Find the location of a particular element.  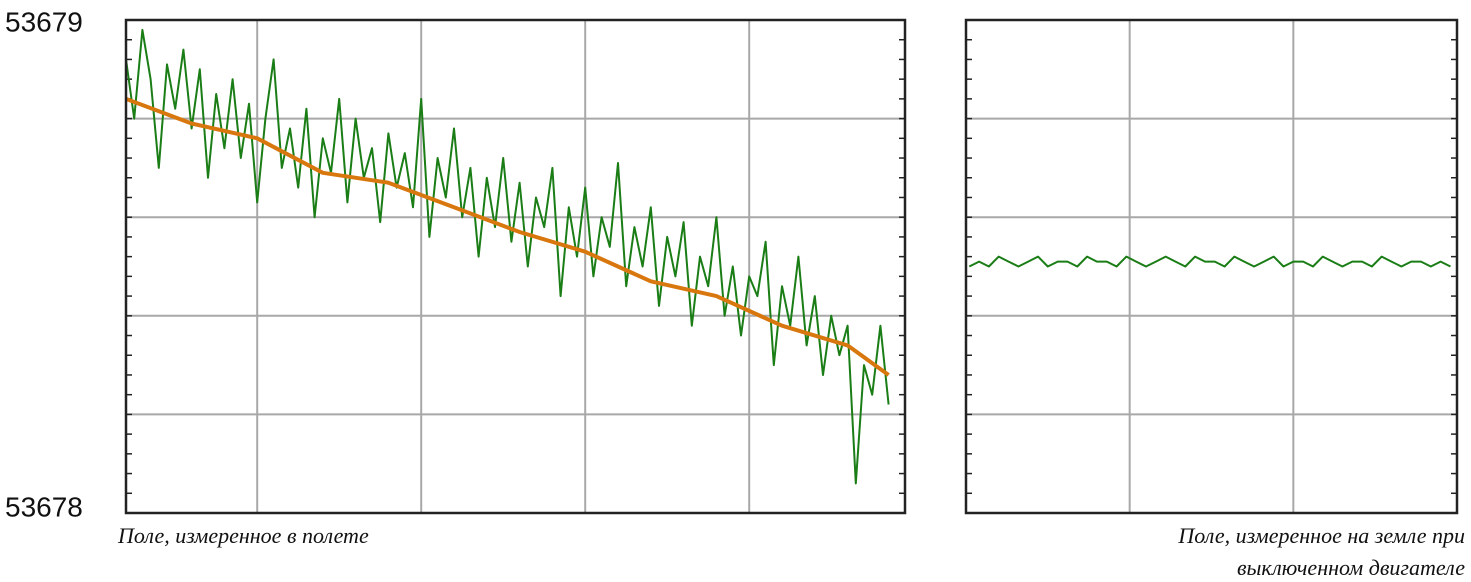

x-axis-label: Поле, измеренное на земле при is located at coordinates (1321, 535).